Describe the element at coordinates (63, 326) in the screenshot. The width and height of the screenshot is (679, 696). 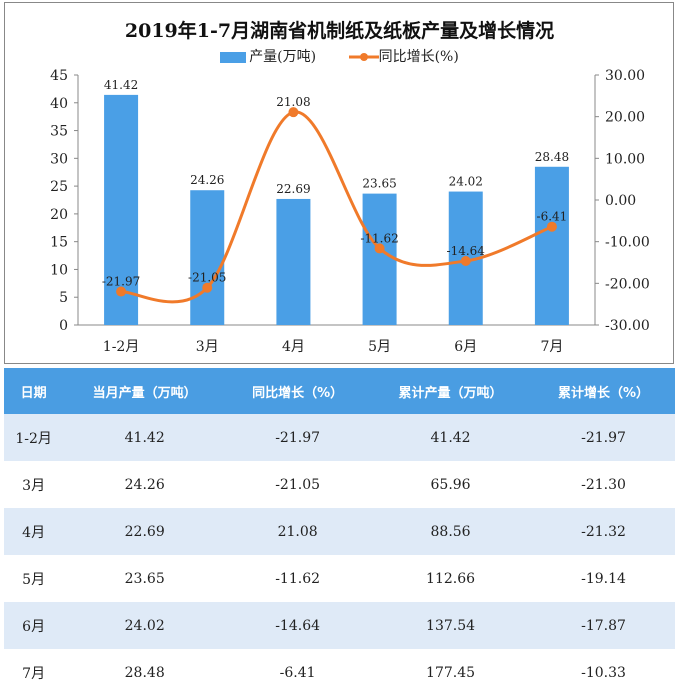
I see `left-tick-label: 0` at that location.